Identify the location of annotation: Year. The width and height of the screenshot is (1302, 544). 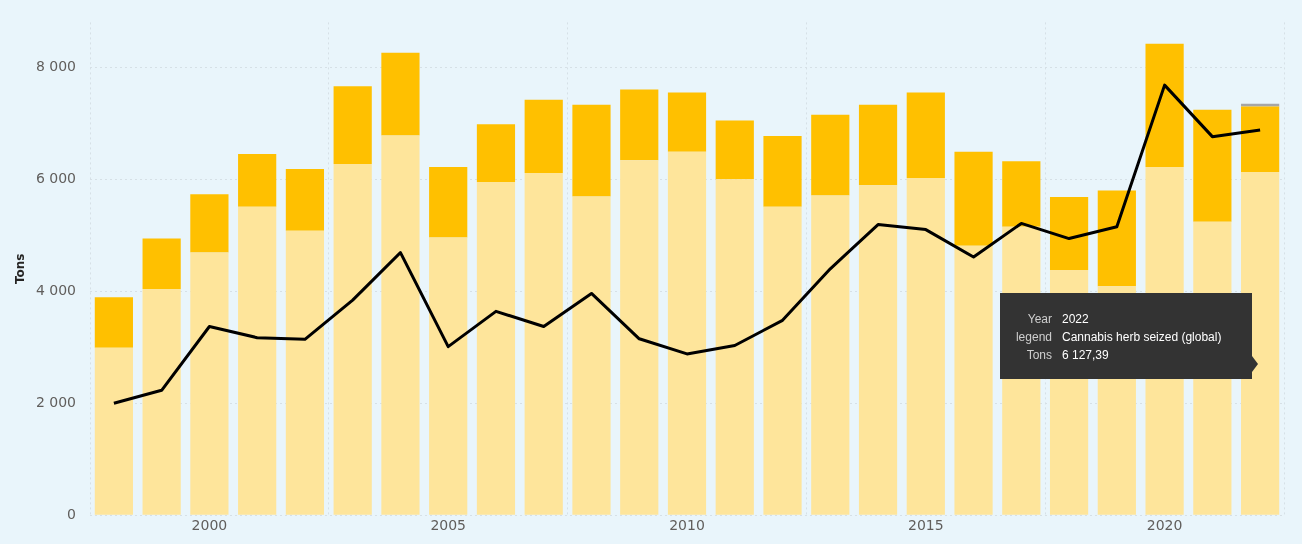
(1039, 319).